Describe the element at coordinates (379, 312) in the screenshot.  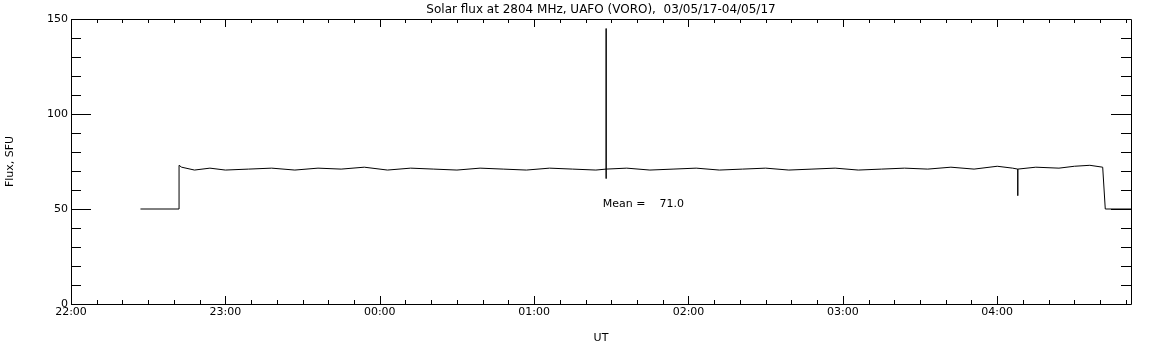
I see `x-tick-label: 00:00` at that location.